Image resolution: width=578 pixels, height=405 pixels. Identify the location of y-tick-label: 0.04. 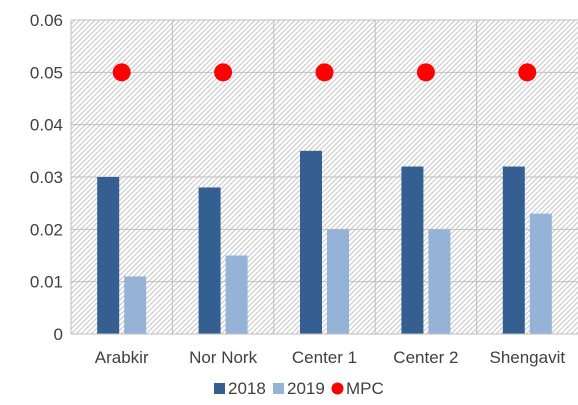
(46, 125).